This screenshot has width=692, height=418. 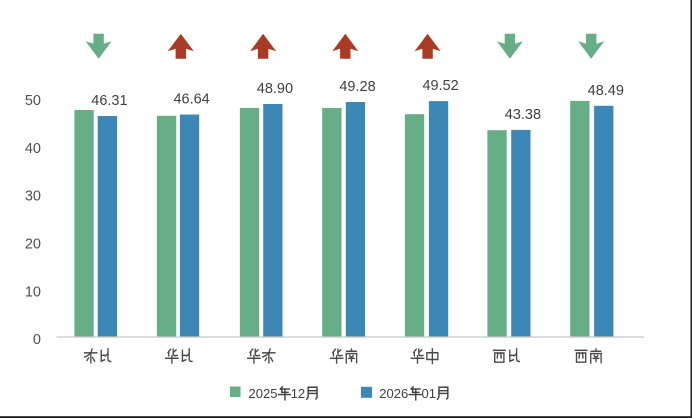 What do you see at coordinates (33, 292) in the screenshot?
I see `svg-text: 10` at bounding box center [33, 292].